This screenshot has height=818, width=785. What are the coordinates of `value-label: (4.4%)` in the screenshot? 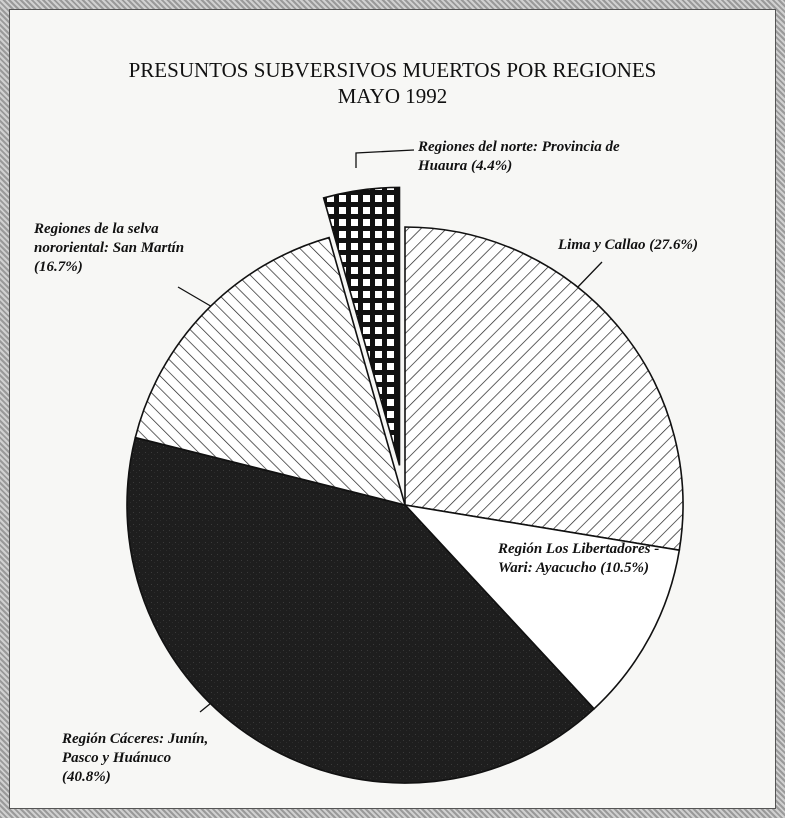 It's located at (491, 166).